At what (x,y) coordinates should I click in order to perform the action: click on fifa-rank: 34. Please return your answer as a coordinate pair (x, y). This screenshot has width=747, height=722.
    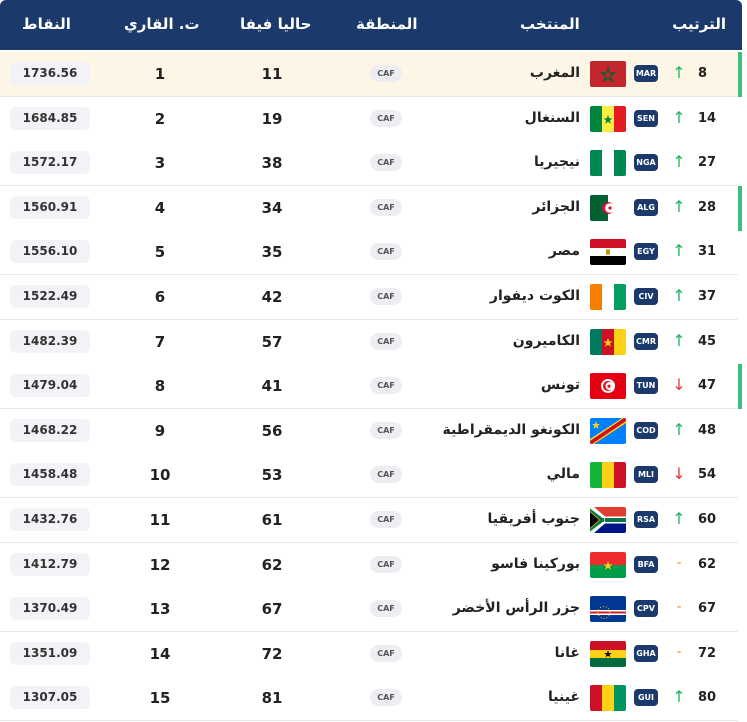
    Looking at the image, I should click on (272, 207).